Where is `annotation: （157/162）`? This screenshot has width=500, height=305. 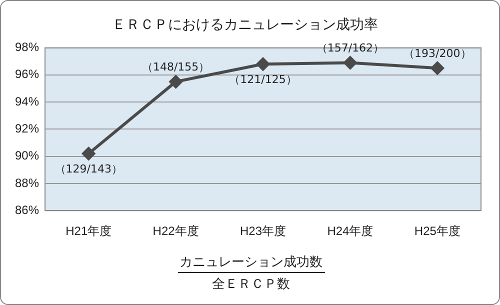
annotation: （157/162） is located at coordinates (350, 48).